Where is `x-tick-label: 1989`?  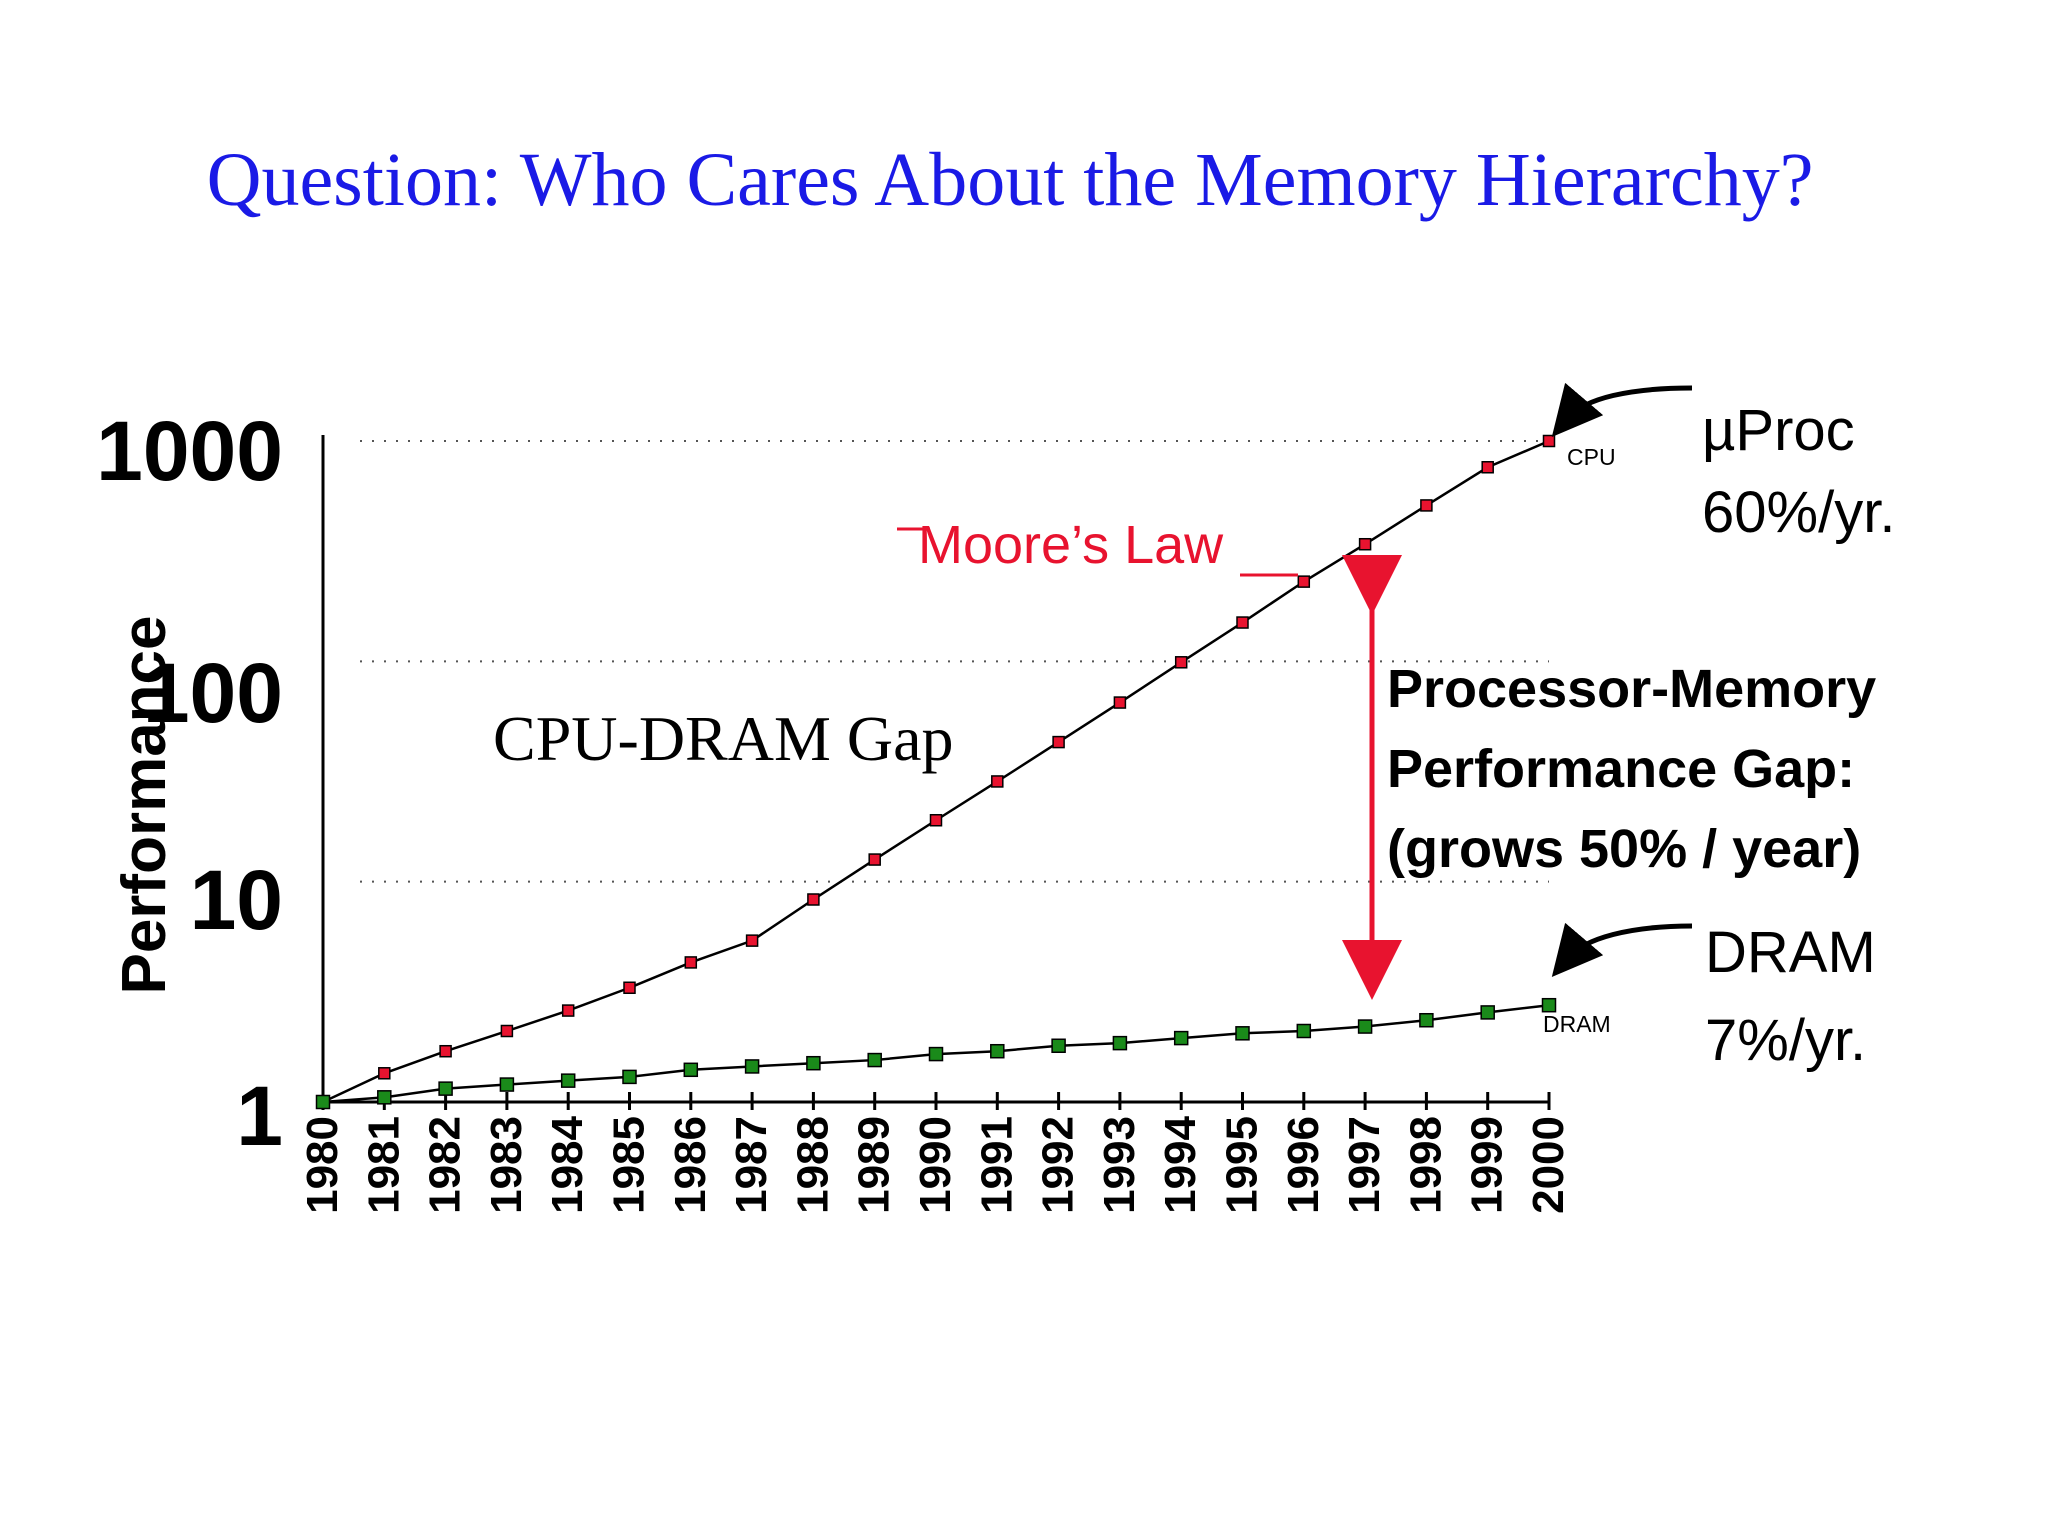 x-tick-label: 1989 is located at coordinates (874, 1165).